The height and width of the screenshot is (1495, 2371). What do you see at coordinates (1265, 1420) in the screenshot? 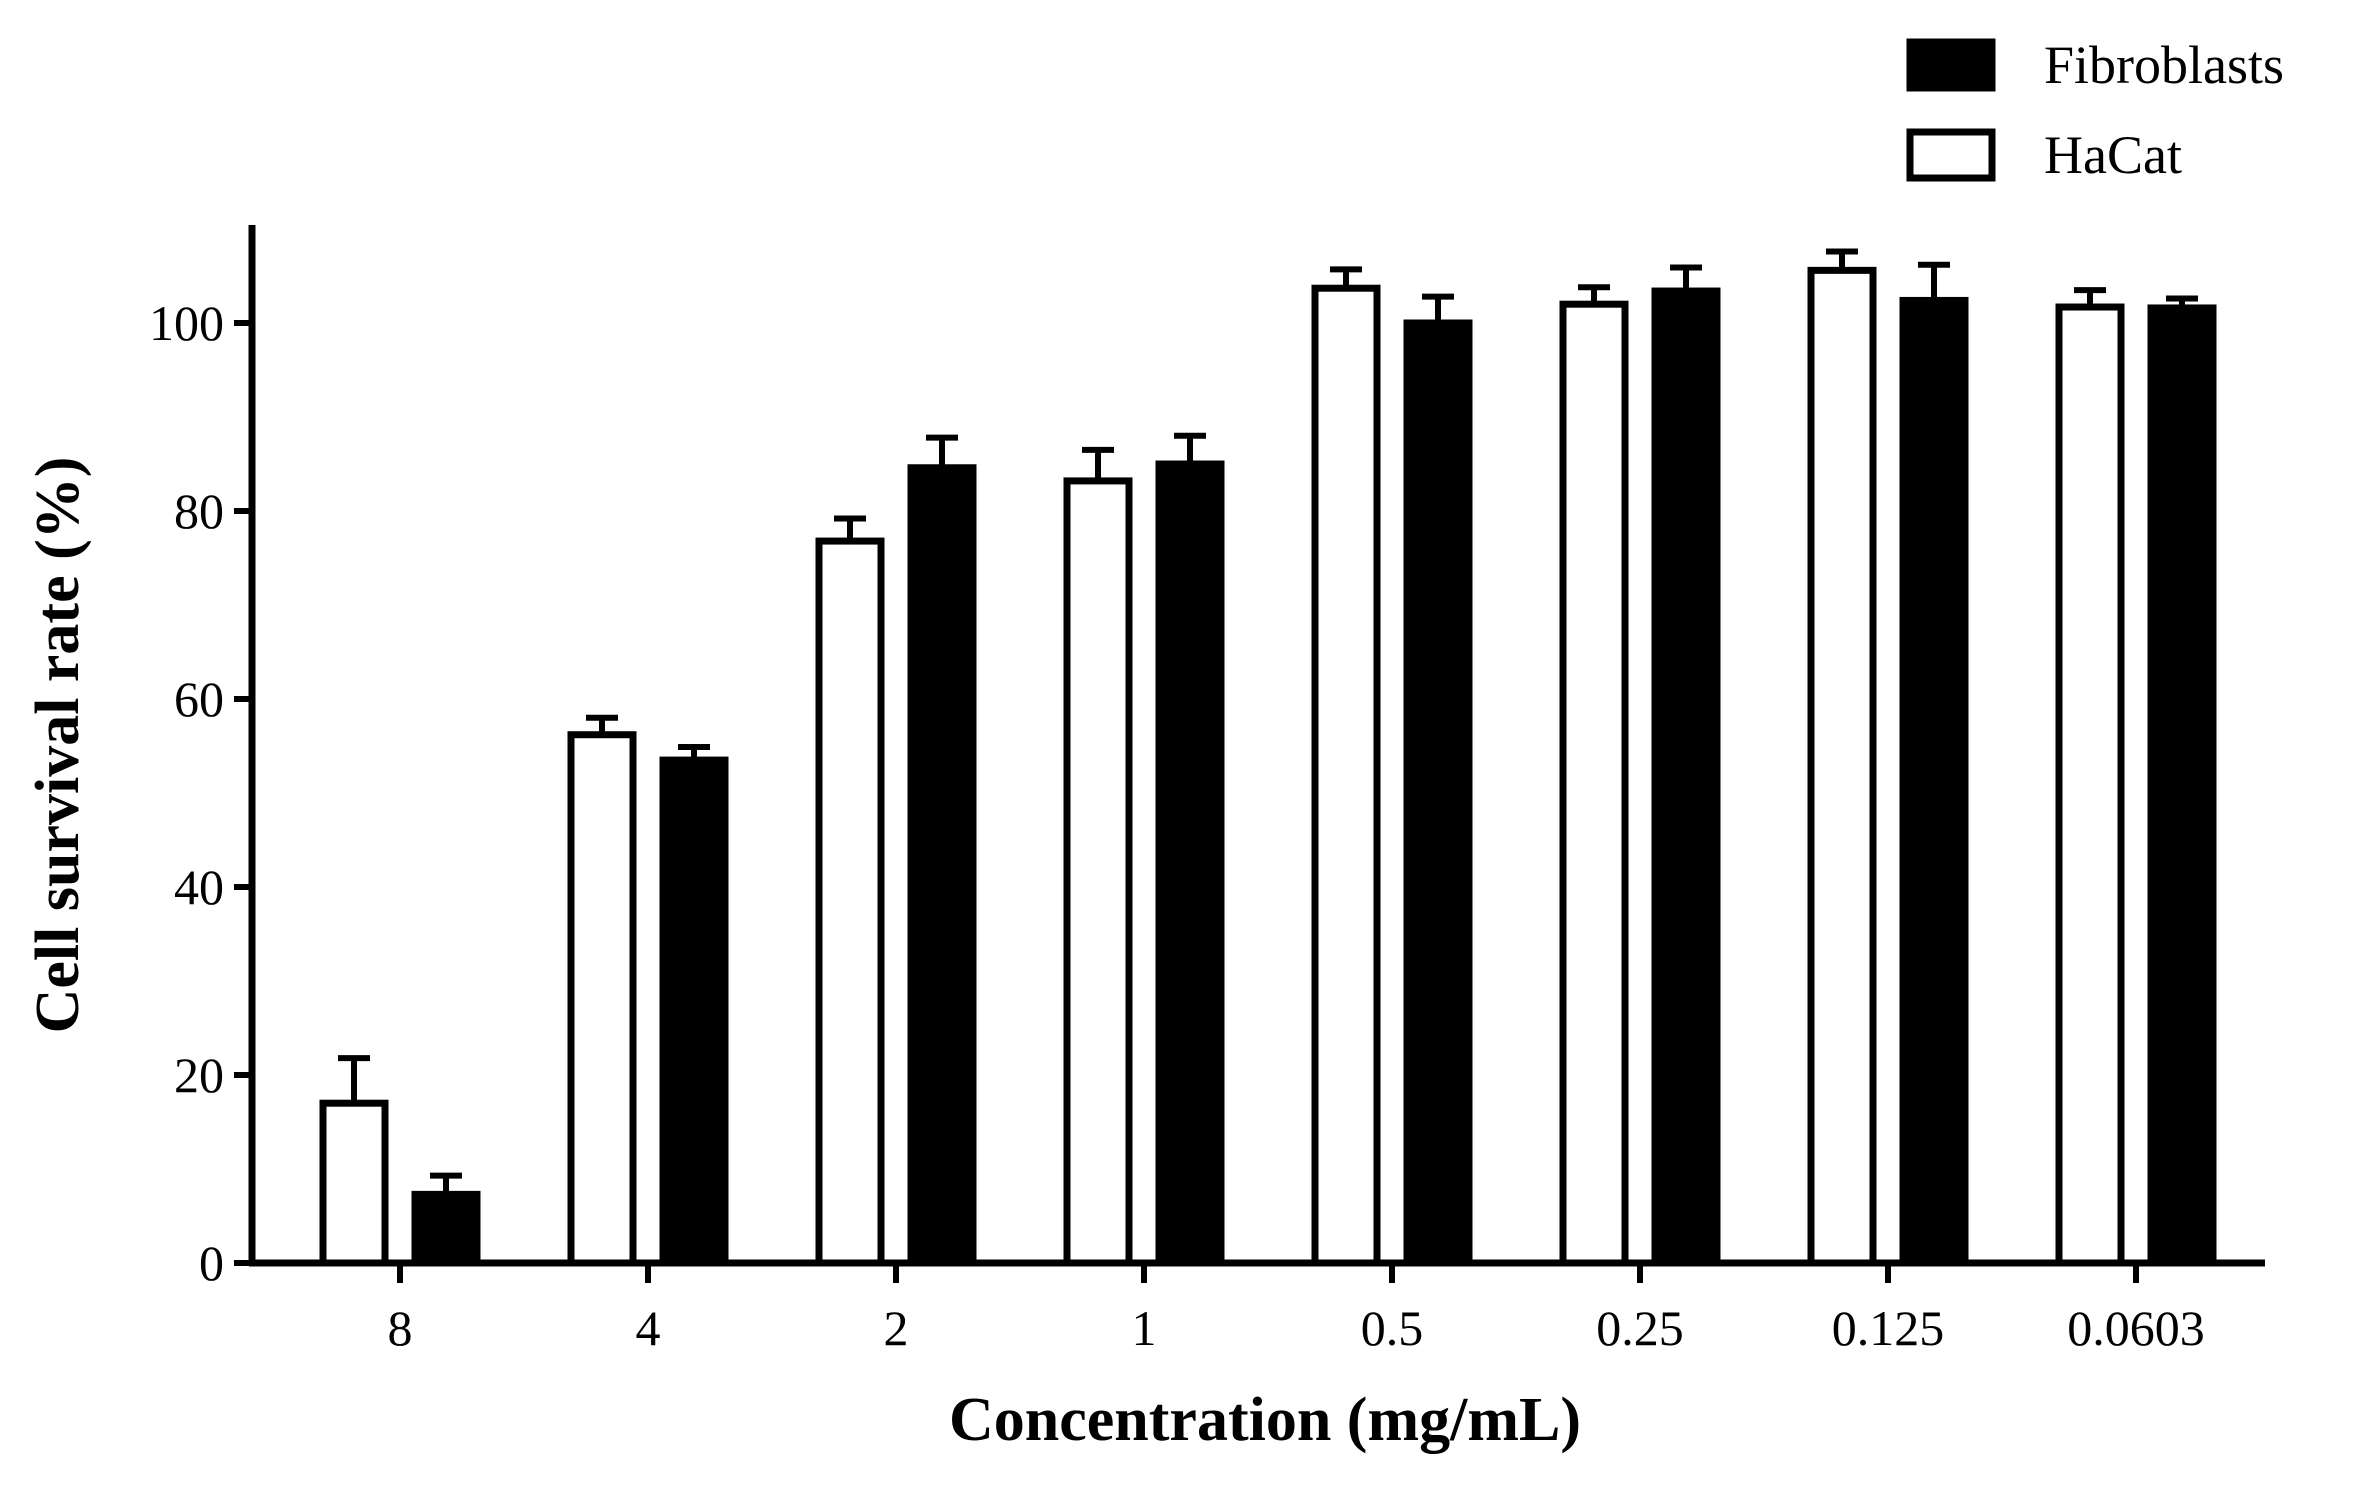
I see `x-axis-title: Concentration (mg/mL)` at bounding box center [1265, 1420].